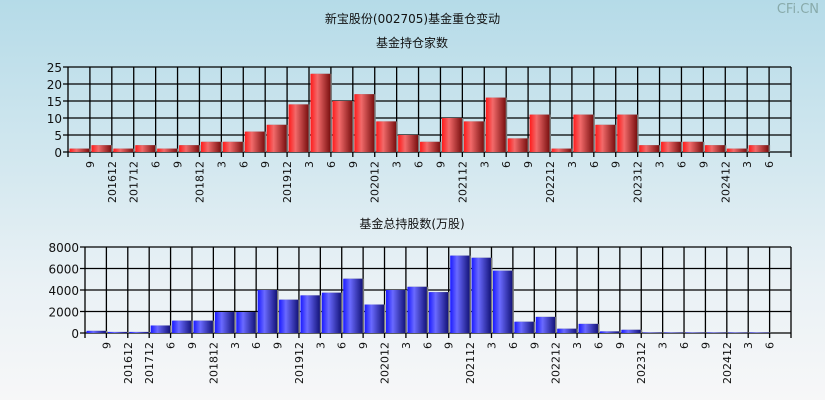 The image size is (825, 400). I want to click on x-tick-label: 201912, so click(299, 363).